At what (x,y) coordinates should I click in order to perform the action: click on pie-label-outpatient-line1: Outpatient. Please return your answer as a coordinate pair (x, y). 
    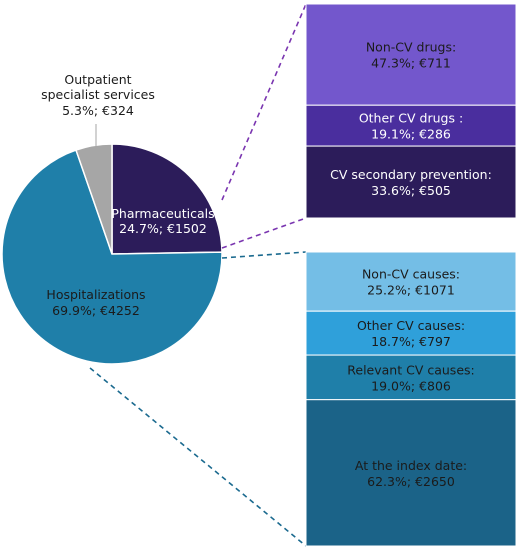
    Looking at the image, I should click on (97, 79).